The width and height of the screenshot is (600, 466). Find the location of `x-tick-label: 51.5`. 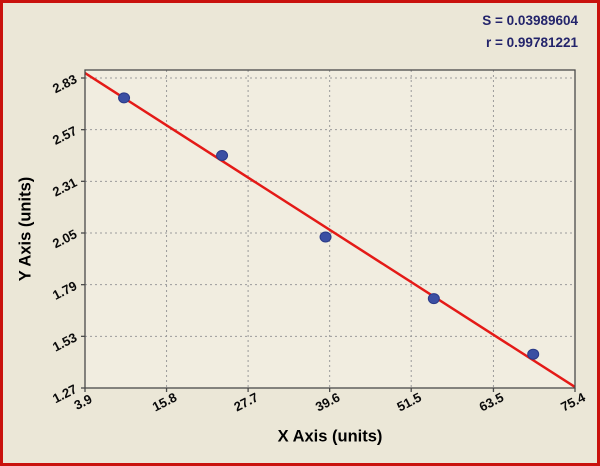

x-tick-label: 51.5 is located at coordinates (408, 402).